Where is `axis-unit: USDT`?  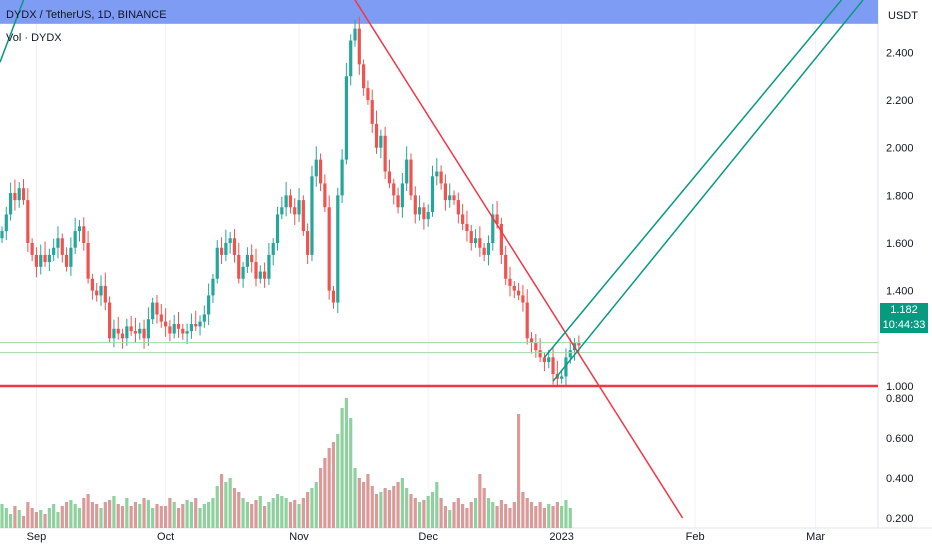
axis-unit: USDT is located at coordinates (903, 16).